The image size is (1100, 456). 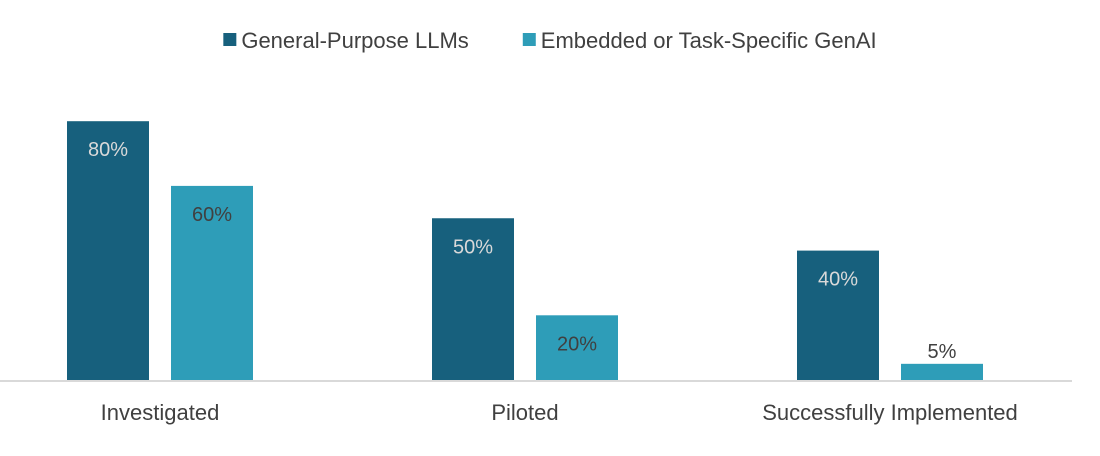 What do you see at coordinates (473, 247) in the screenshot?
I see `data-label-1-2: 50%` at bounding box center [473, 247].